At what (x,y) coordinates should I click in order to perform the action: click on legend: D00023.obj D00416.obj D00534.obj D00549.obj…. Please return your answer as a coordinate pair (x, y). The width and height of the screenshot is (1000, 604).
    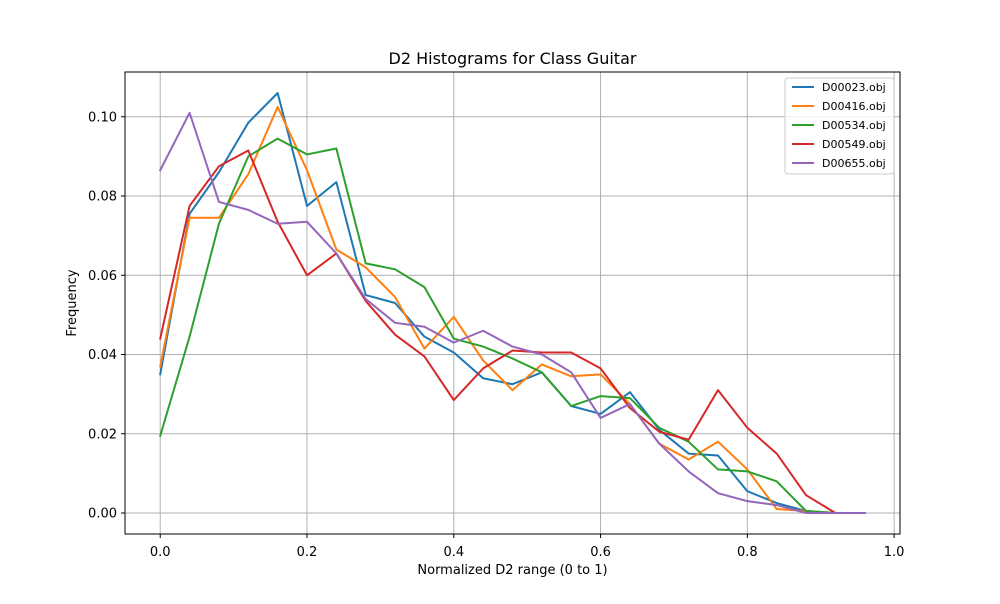
    Looking at the image, I should click on (839, 126).